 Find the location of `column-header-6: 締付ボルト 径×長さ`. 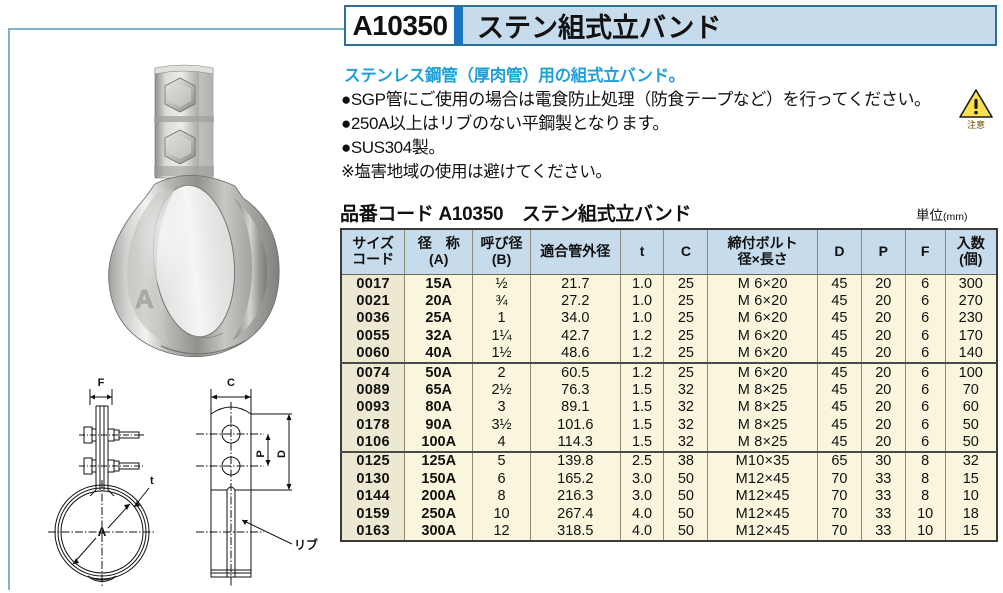

column-header-6: 締付ボルト 径×長さ is located at coordinates (763, 251).